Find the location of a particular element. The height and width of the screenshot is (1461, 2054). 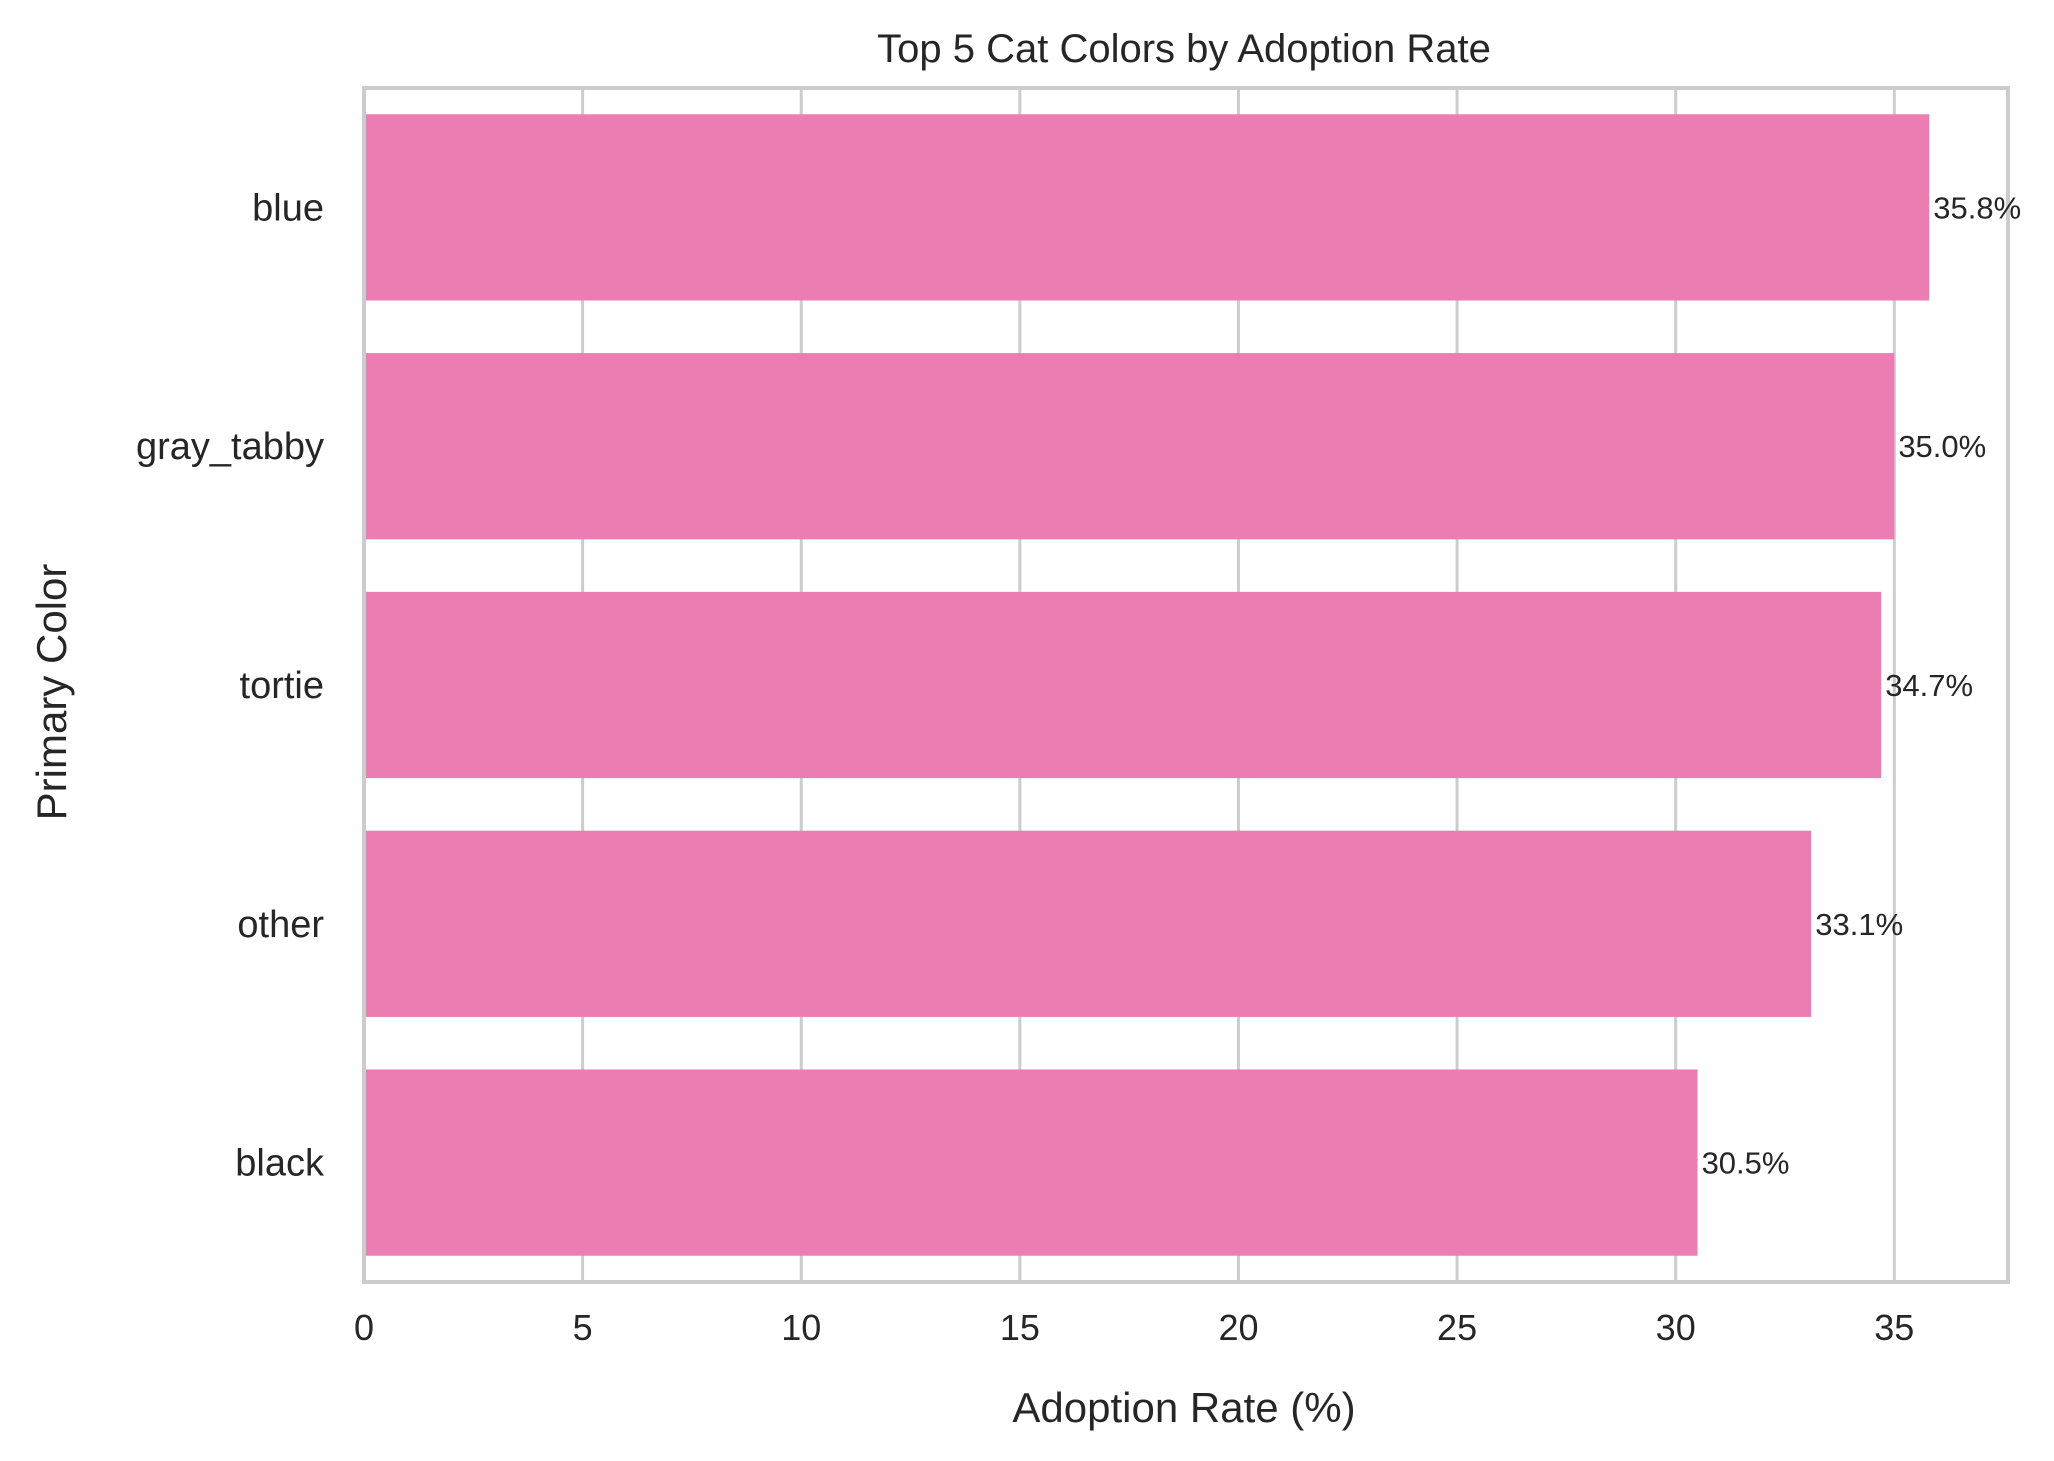

x-tick-label: 25 is located at coordinates (1457, 1327).